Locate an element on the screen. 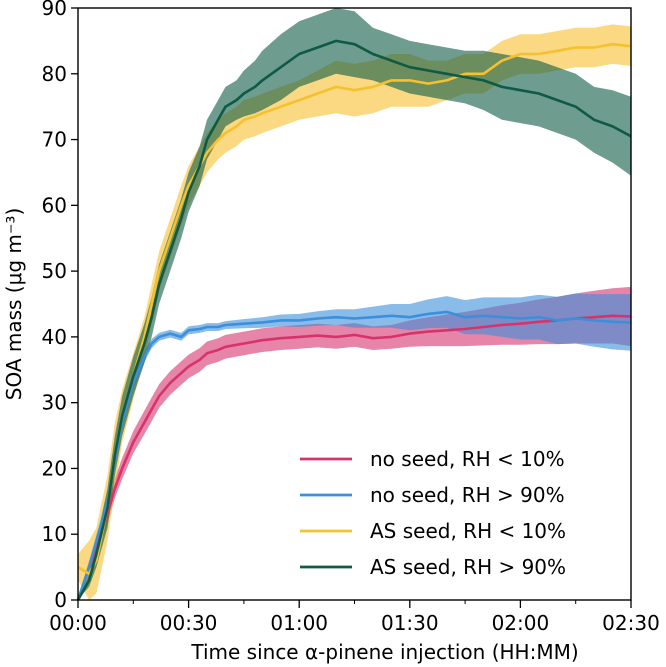 Image resolution: width=666 pixels, height=667 pixels. legend-label-as-seed-rh-90: AS seed, RH > 90% is located at coordinates (468, 567).